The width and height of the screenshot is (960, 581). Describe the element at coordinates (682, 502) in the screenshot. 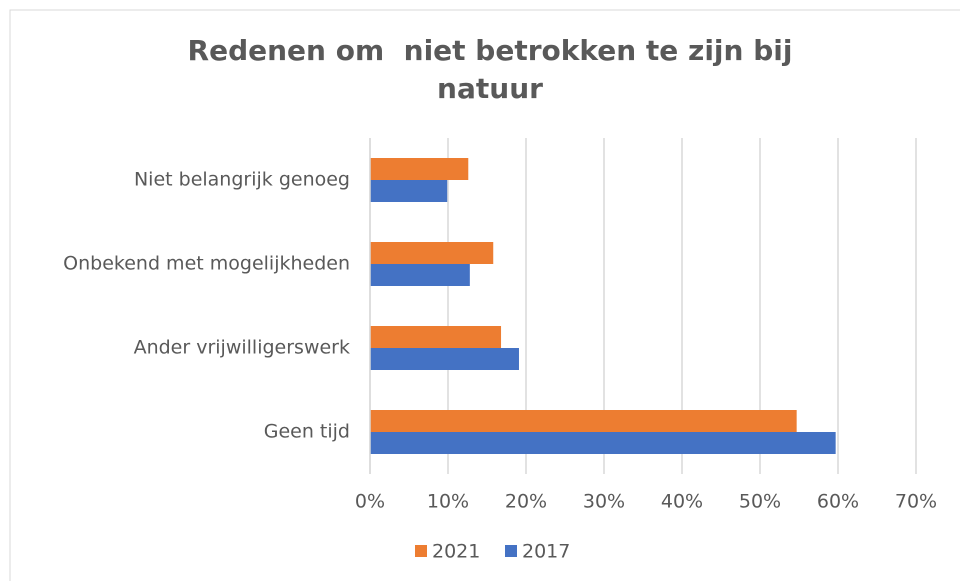

I see `x-tick-label: 40%` at that location.